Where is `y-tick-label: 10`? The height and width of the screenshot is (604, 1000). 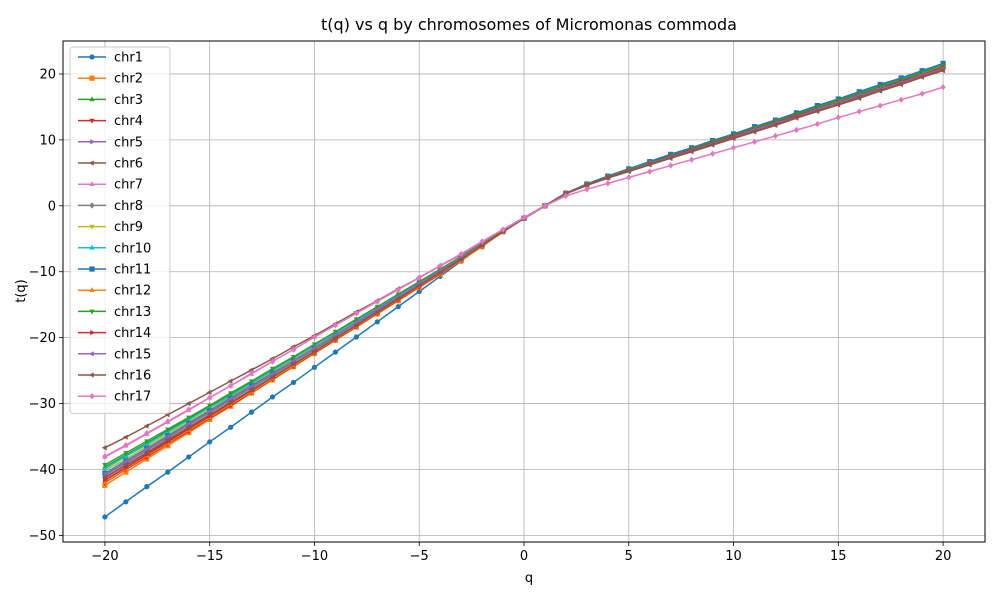
y-tick-label: 10 is located at coordinates (47, 140).